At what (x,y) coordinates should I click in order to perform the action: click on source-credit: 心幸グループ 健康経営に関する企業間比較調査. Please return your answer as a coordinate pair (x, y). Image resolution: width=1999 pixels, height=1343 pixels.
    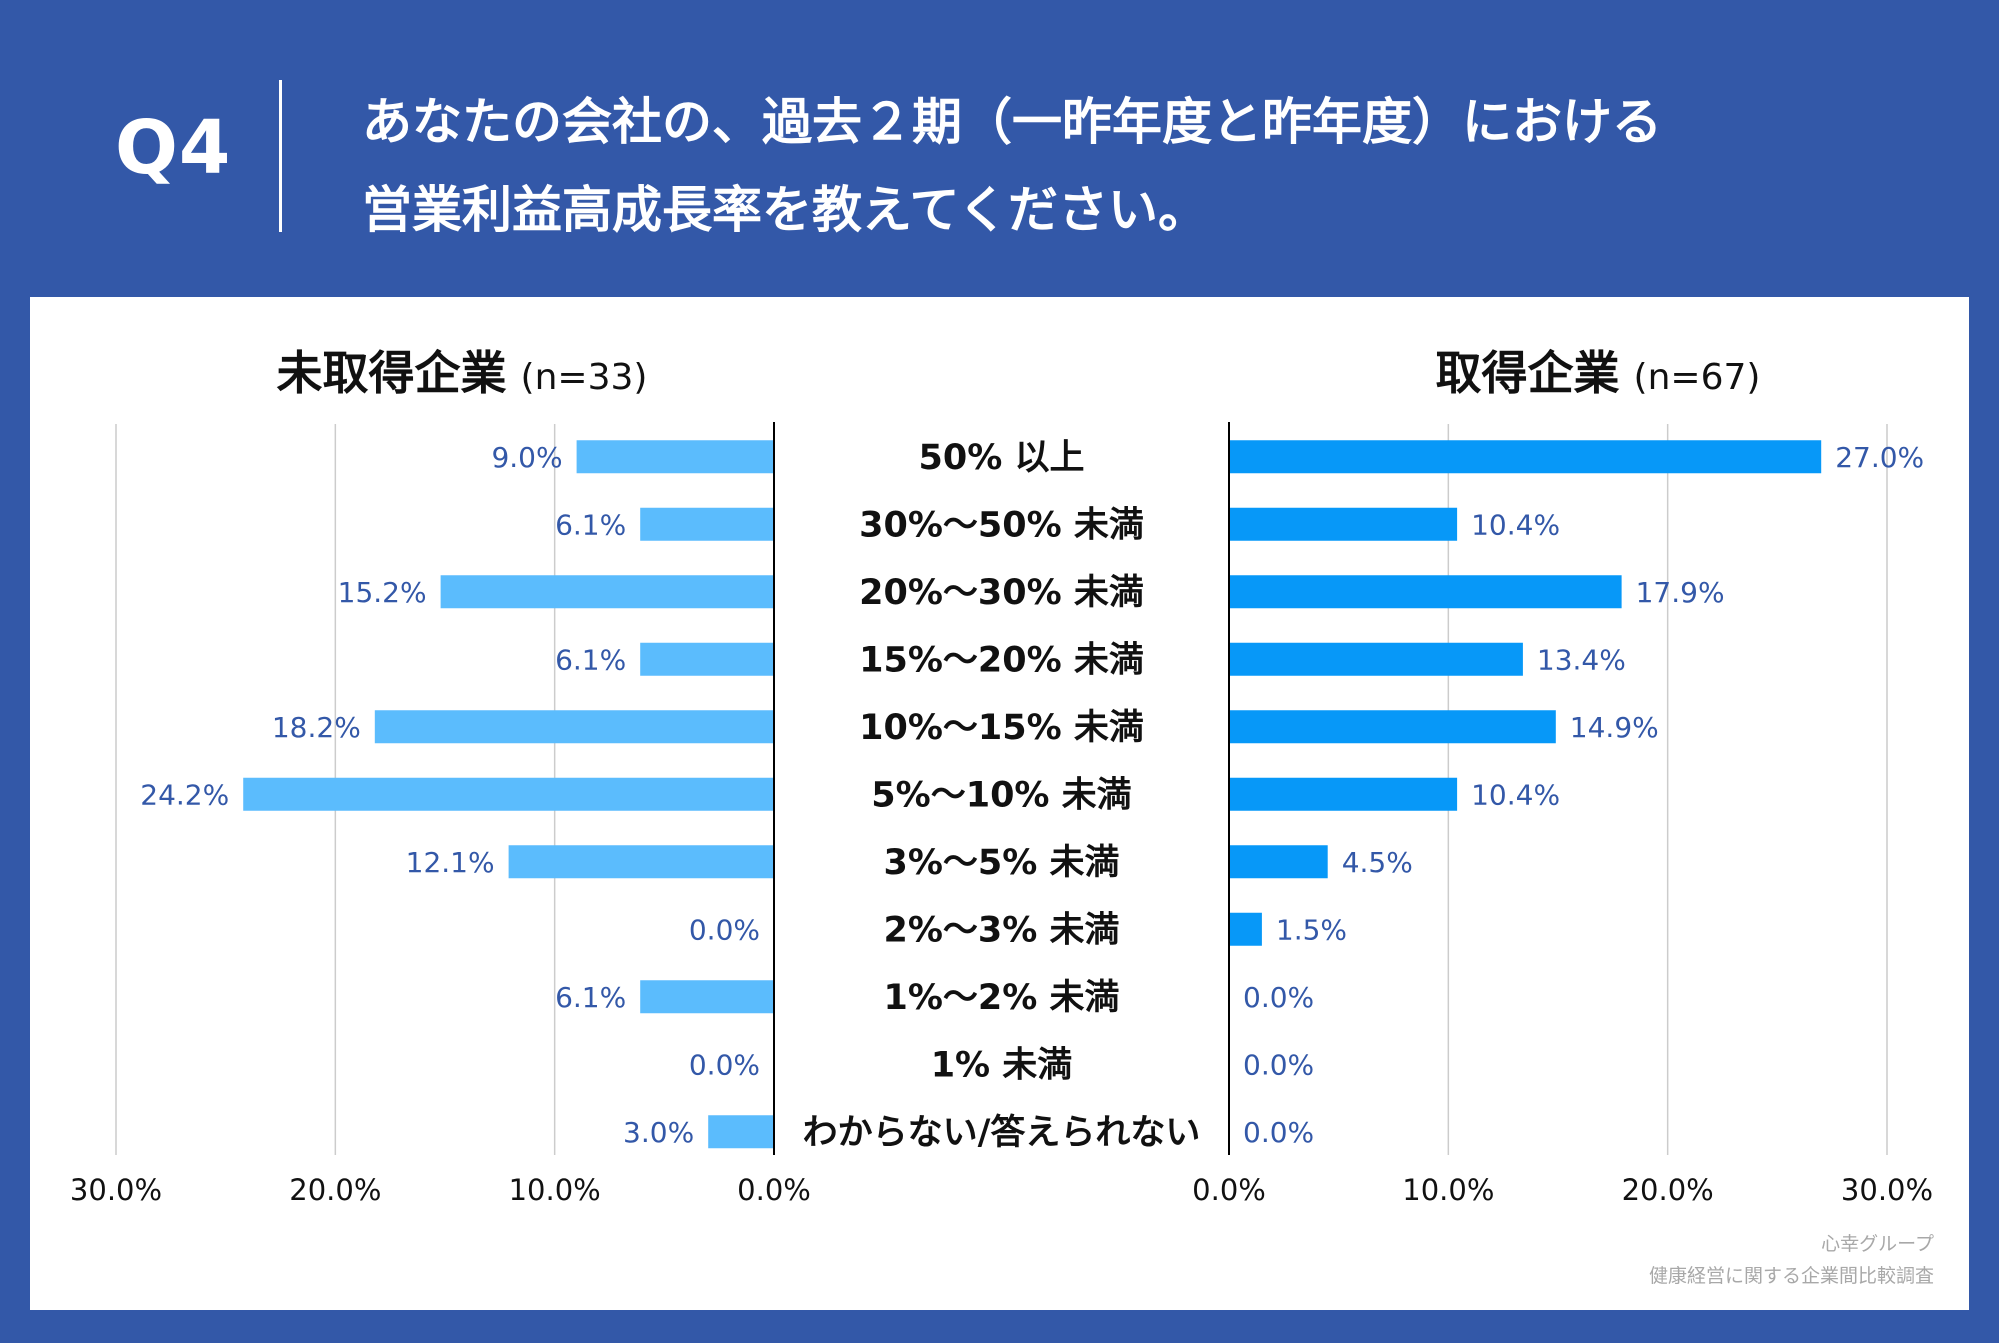
    Looking at the image, I should click on (1791, 1260).